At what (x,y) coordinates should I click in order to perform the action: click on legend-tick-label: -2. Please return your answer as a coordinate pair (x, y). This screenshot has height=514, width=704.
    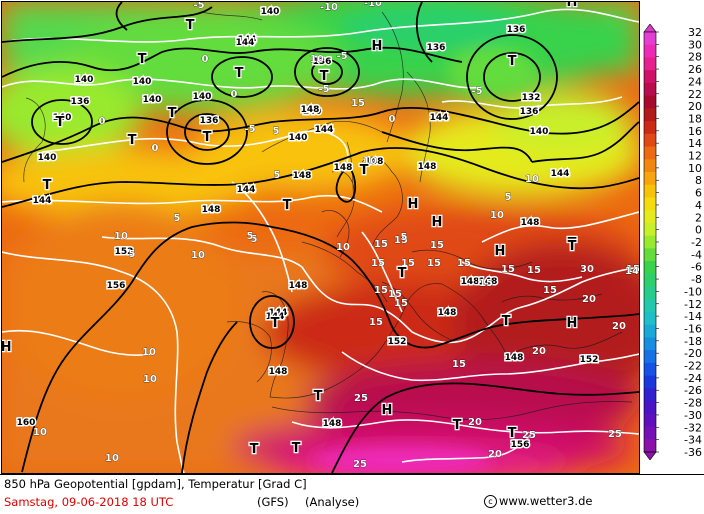
    Looking at the image, I should click on (696, 242).